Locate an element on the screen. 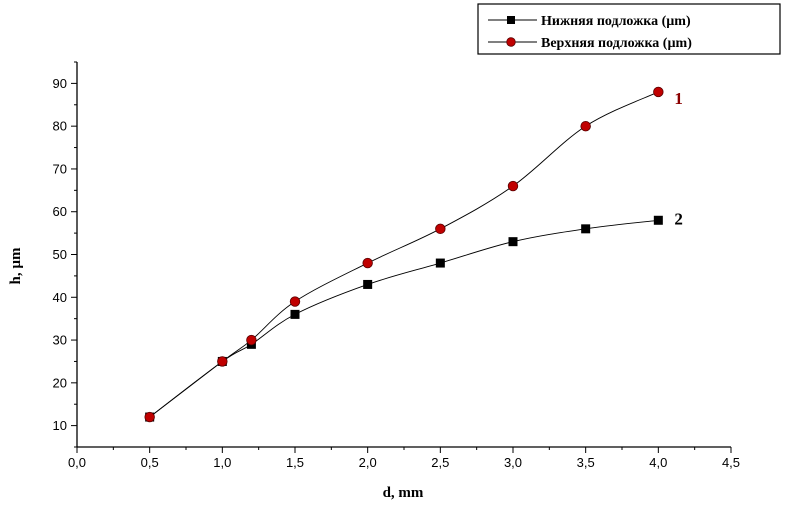 The height and width of the screenshot is (513, 785). legend-marker-square is located at coordinates (511, 20).